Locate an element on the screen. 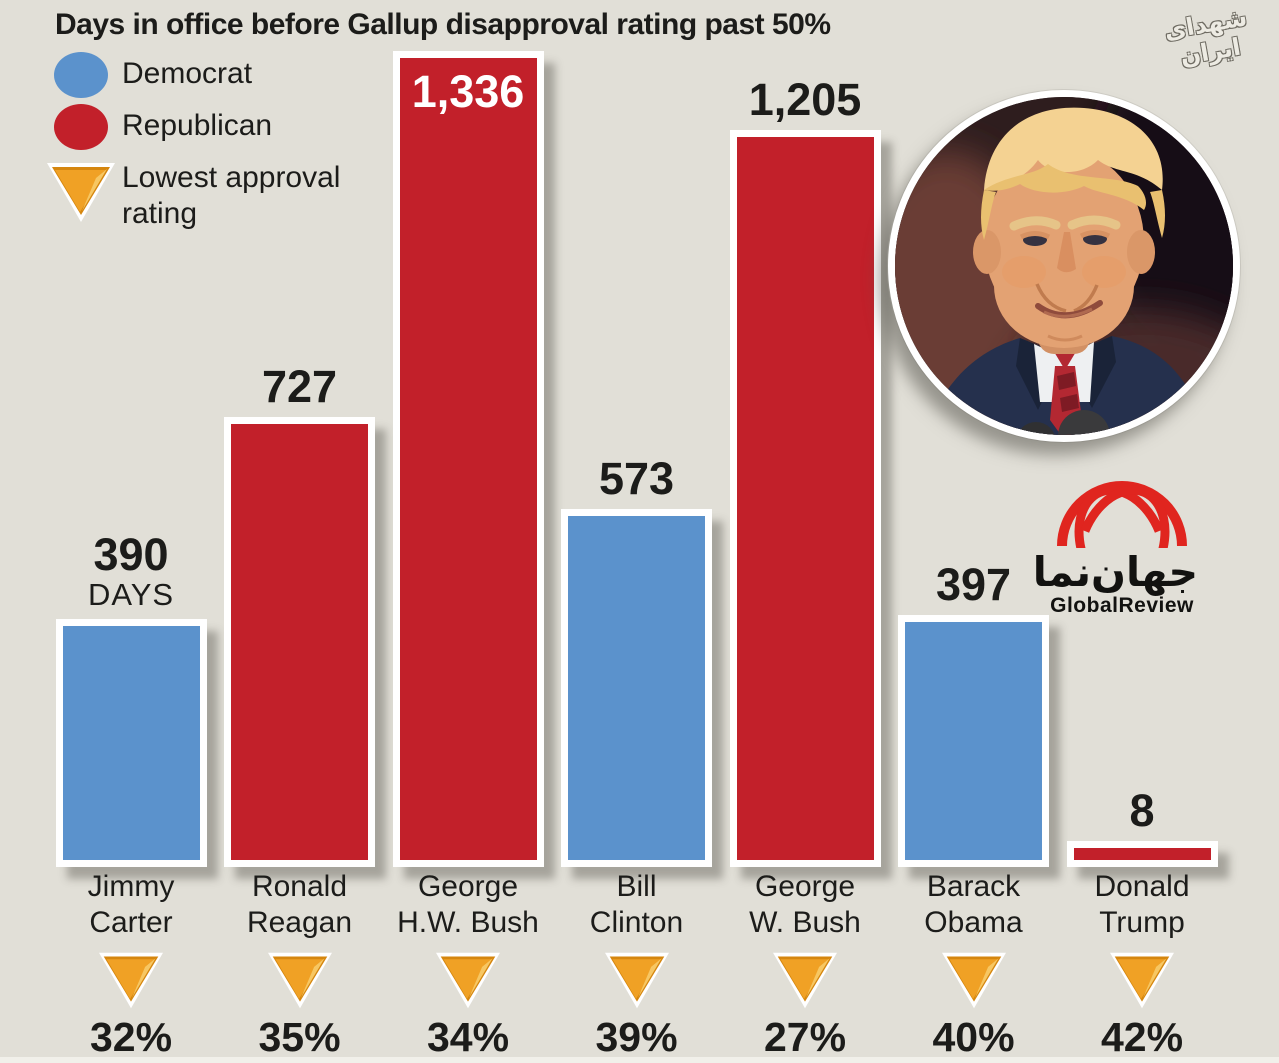 This screenshot has width=1279, height=1063. bottom-border-strip is located at coordinates (639, 1060).